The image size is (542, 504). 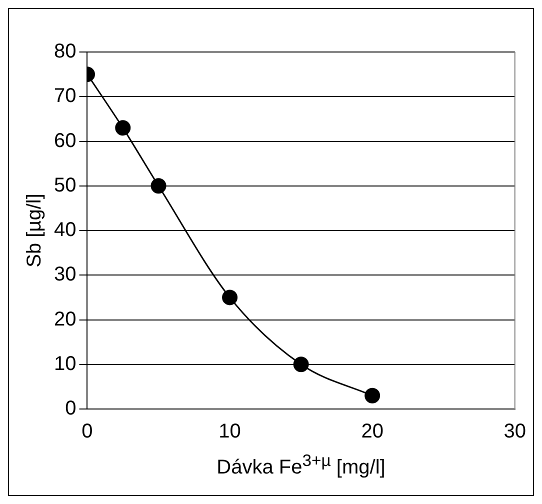 What do you see at coordinates (65, 141) in the screenshot?
I see `y-tick-label: 60` at bounding box center [65, 141].